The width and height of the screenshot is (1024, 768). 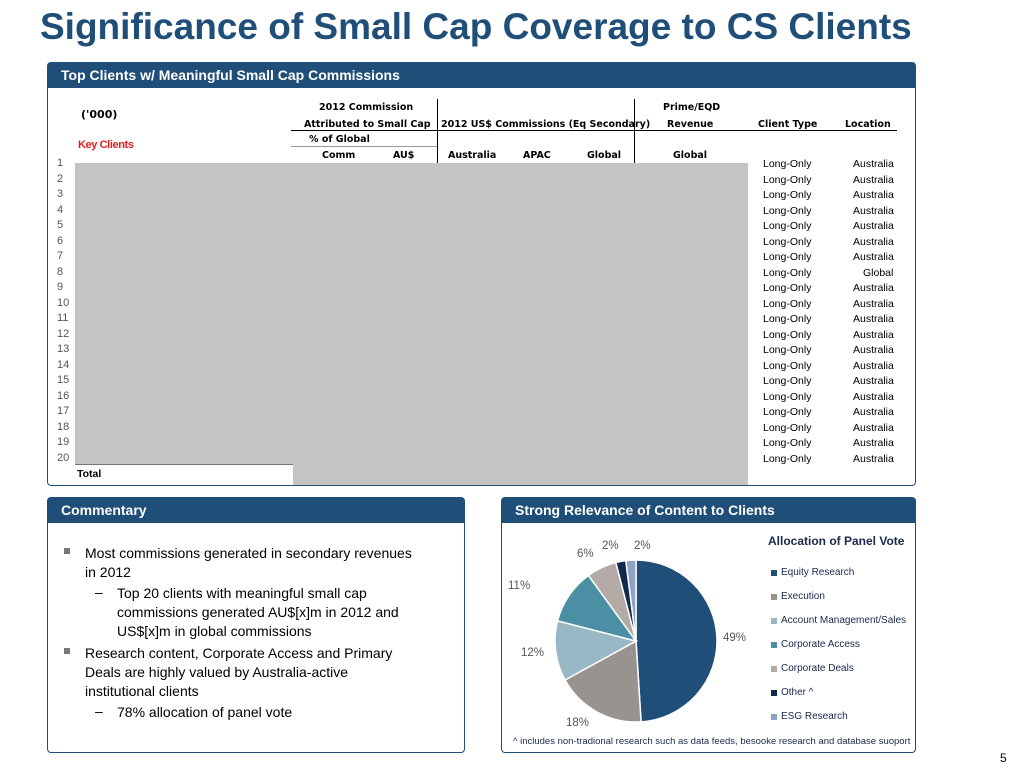 I want to click on pie-slice-label: 18%, so click(x=578, y=723).